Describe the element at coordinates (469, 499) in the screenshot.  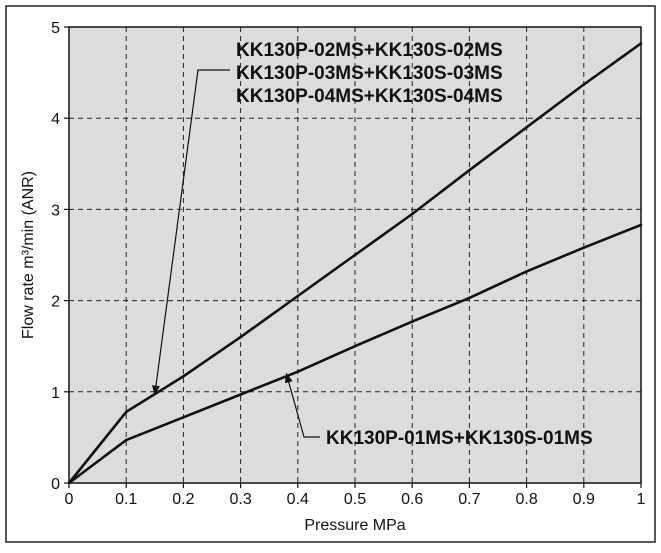
I see `x-tick-label: 0.7` at that location.